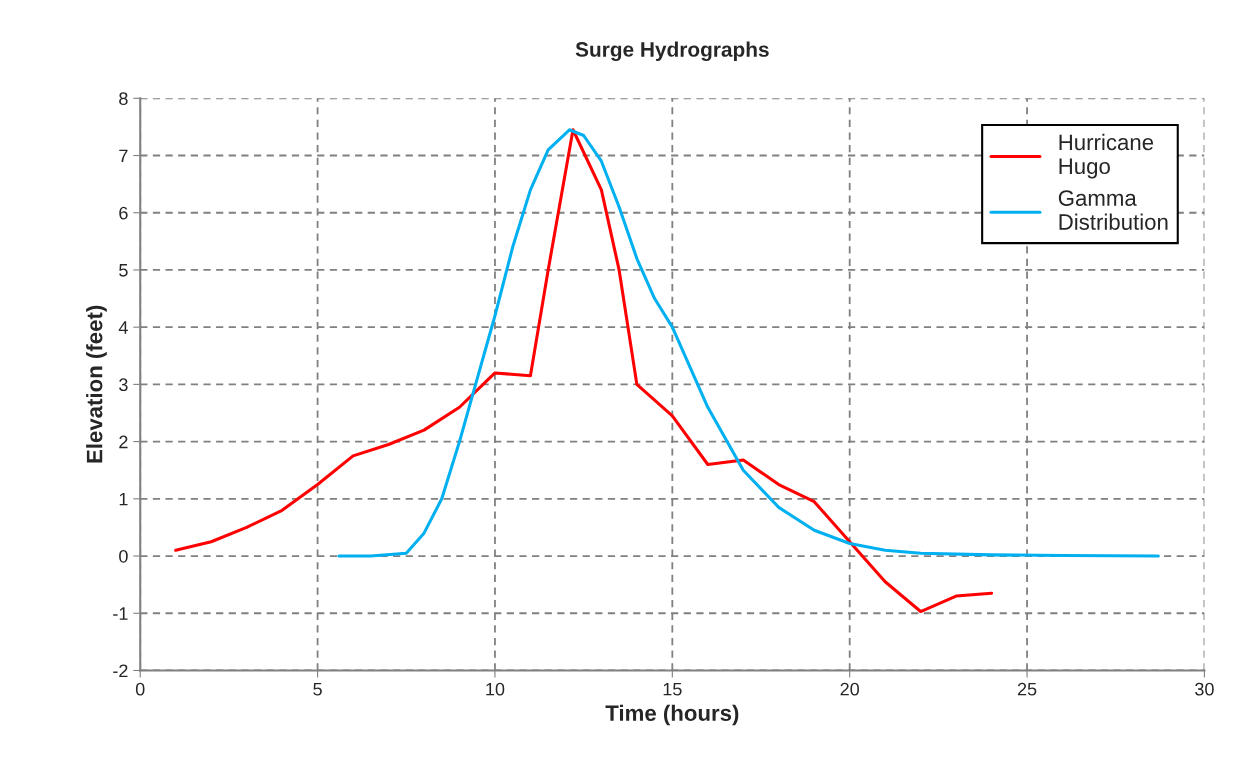 This screenshot has height=768, width=1252. What do you see at coordinates (1106, 156) in the screenshot?
I see `legend-label: Hurricane Hugo` at bounding box center [1106, 156].